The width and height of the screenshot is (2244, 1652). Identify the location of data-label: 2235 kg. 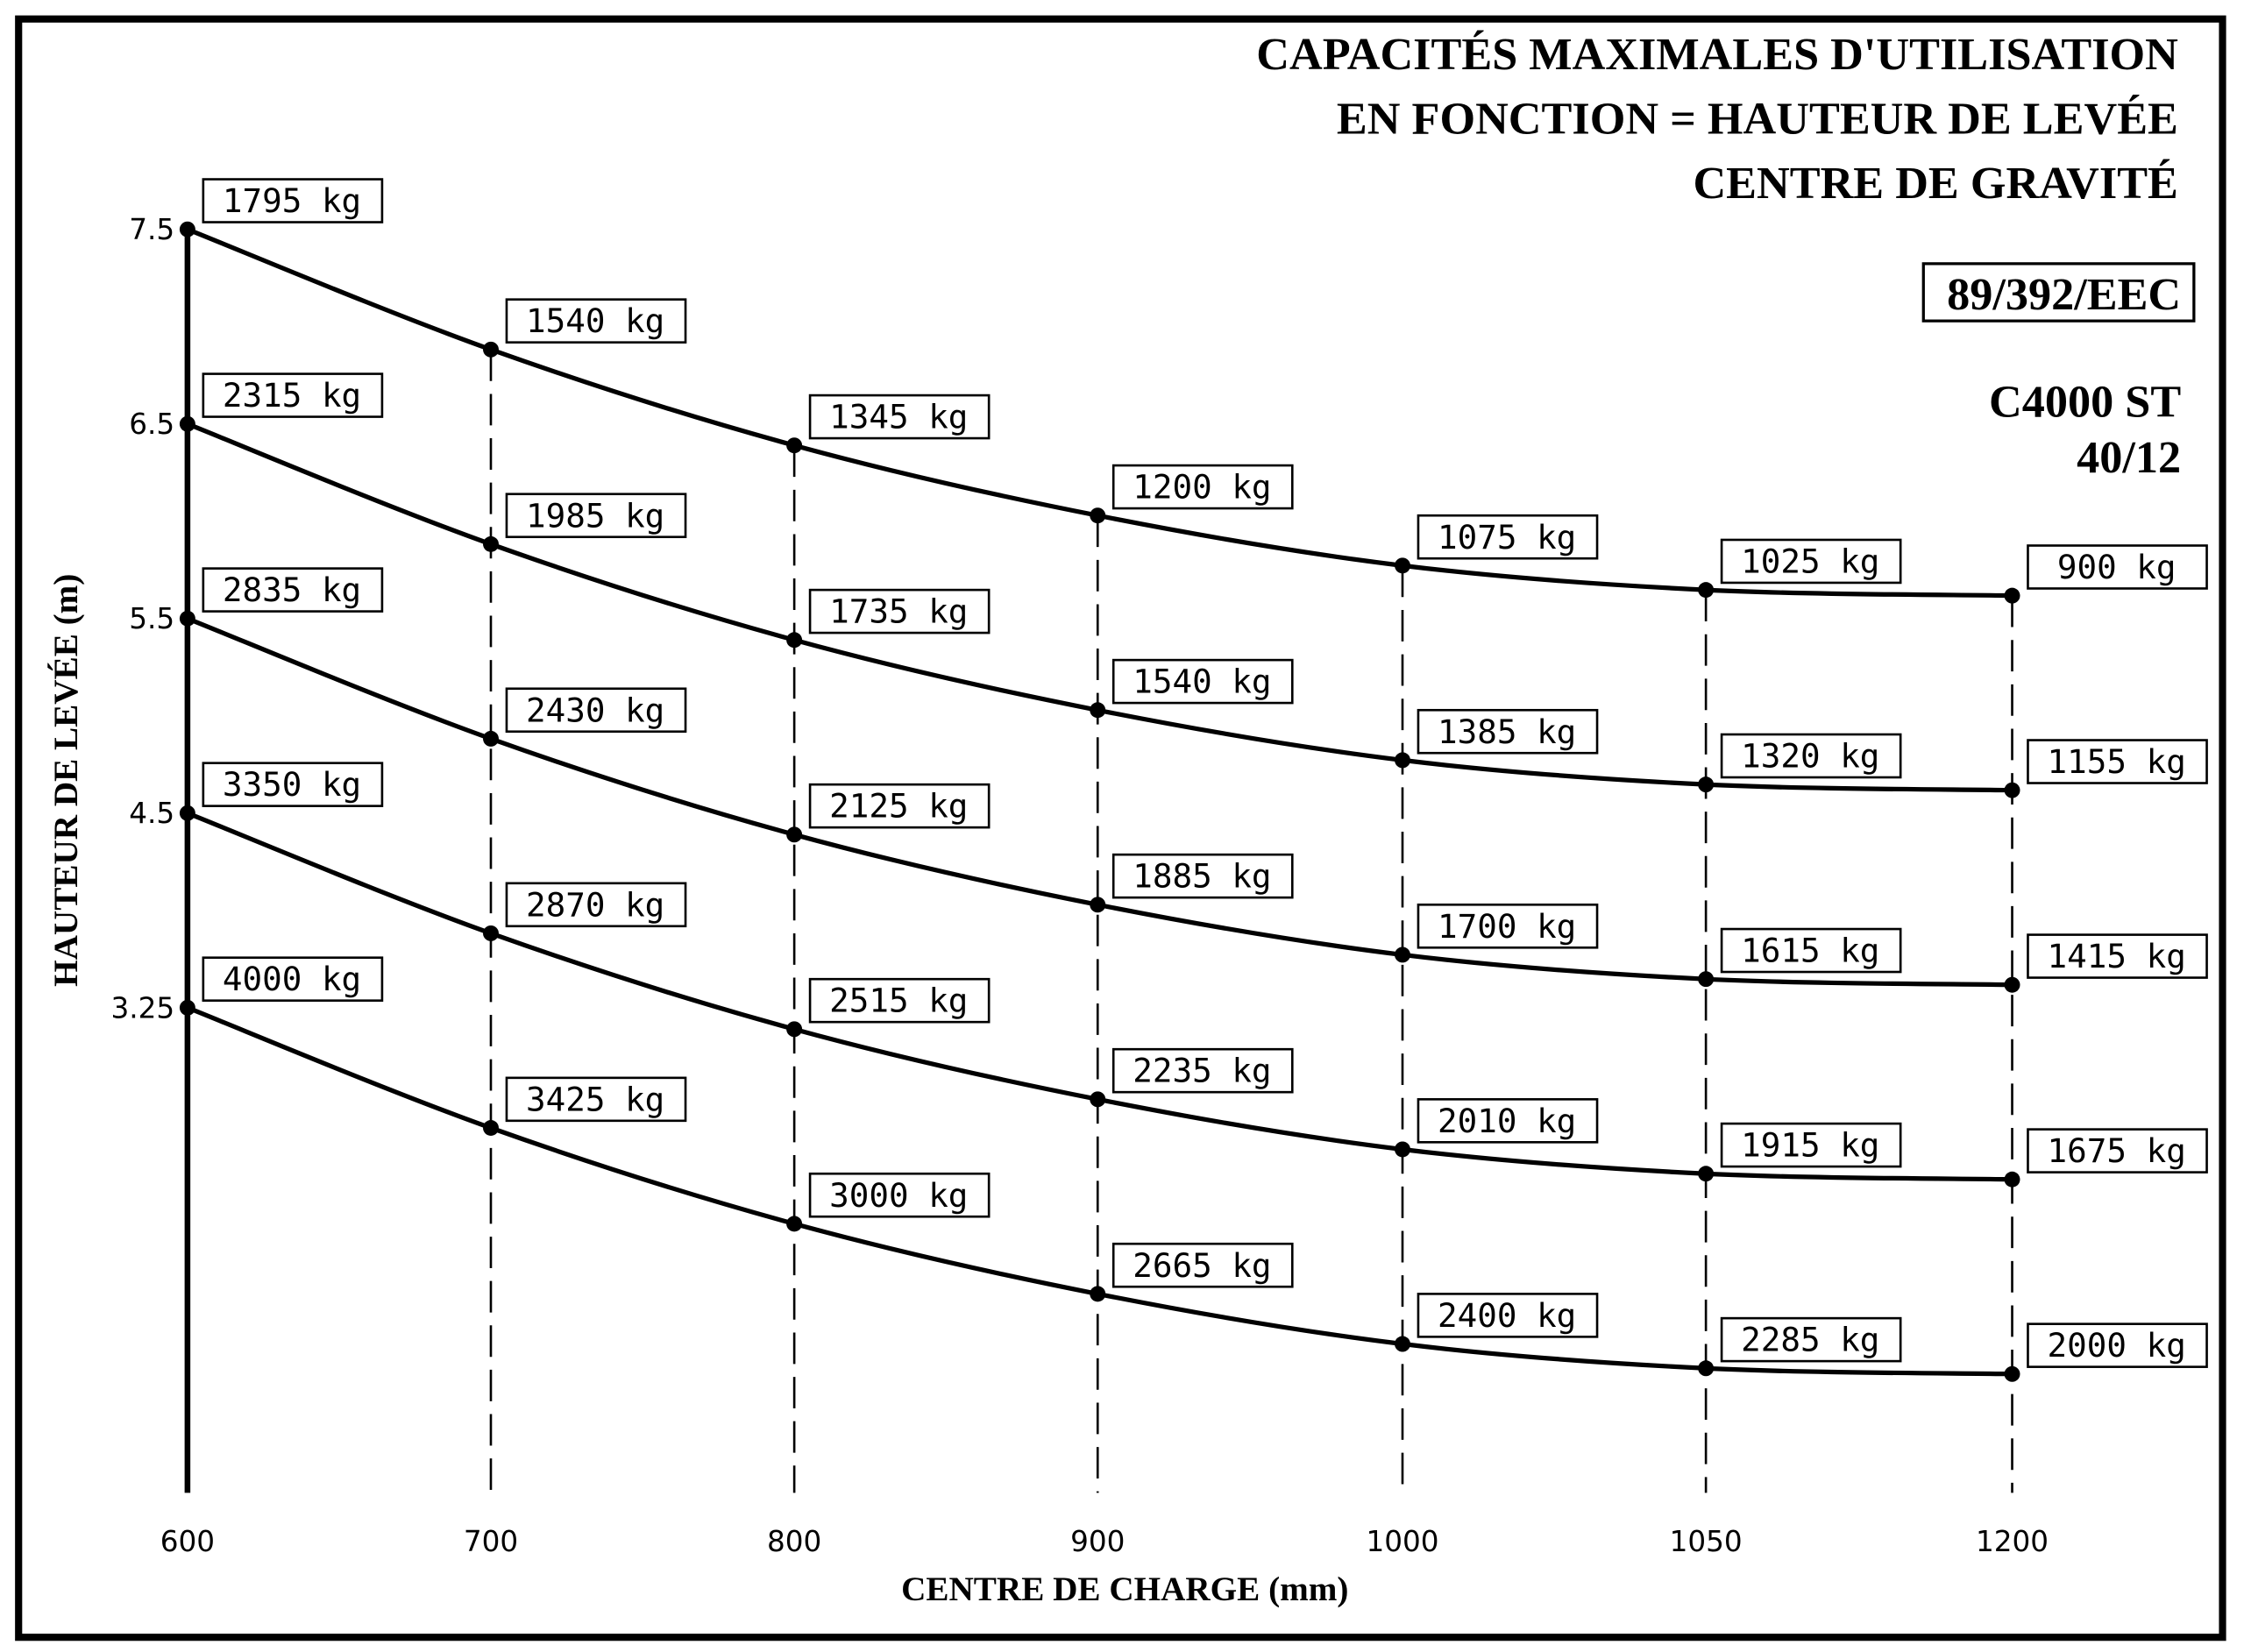
(1202, 1071).